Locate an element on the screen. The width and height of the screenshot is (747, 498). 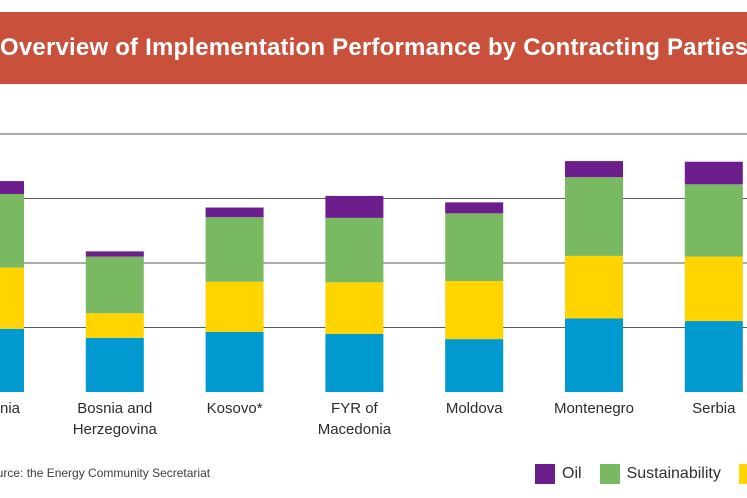
legend-item-yellow is located at coordinates (742, 474).